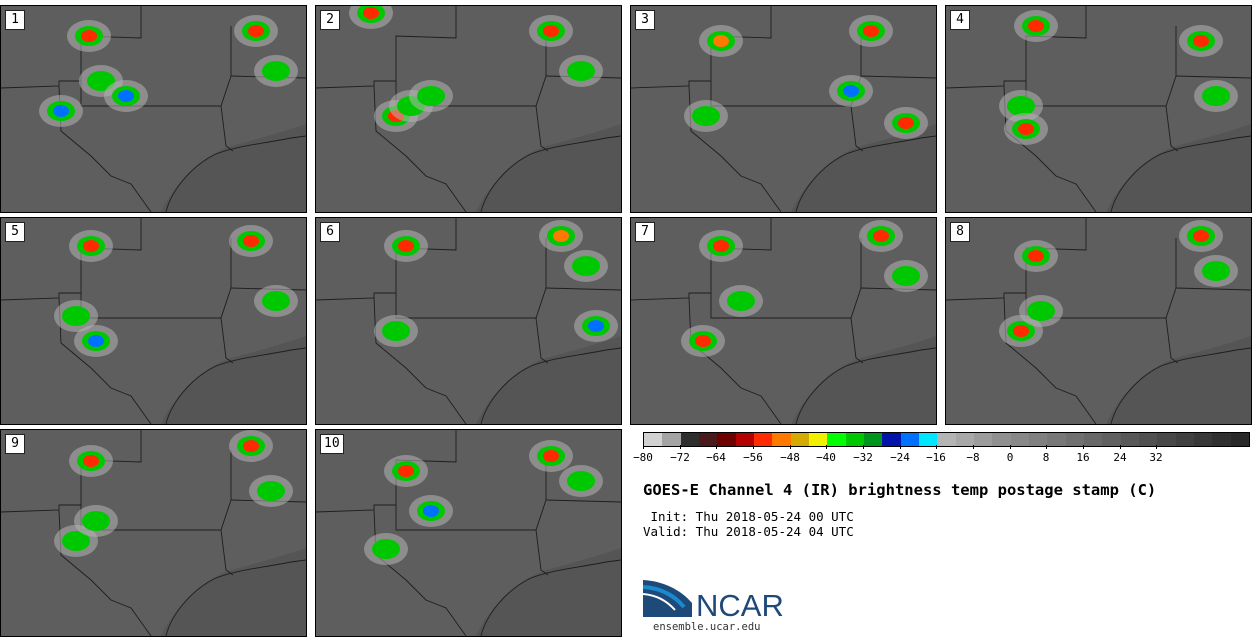  I want to click on colorbar-tick-label: 32, so click(1156, 457).